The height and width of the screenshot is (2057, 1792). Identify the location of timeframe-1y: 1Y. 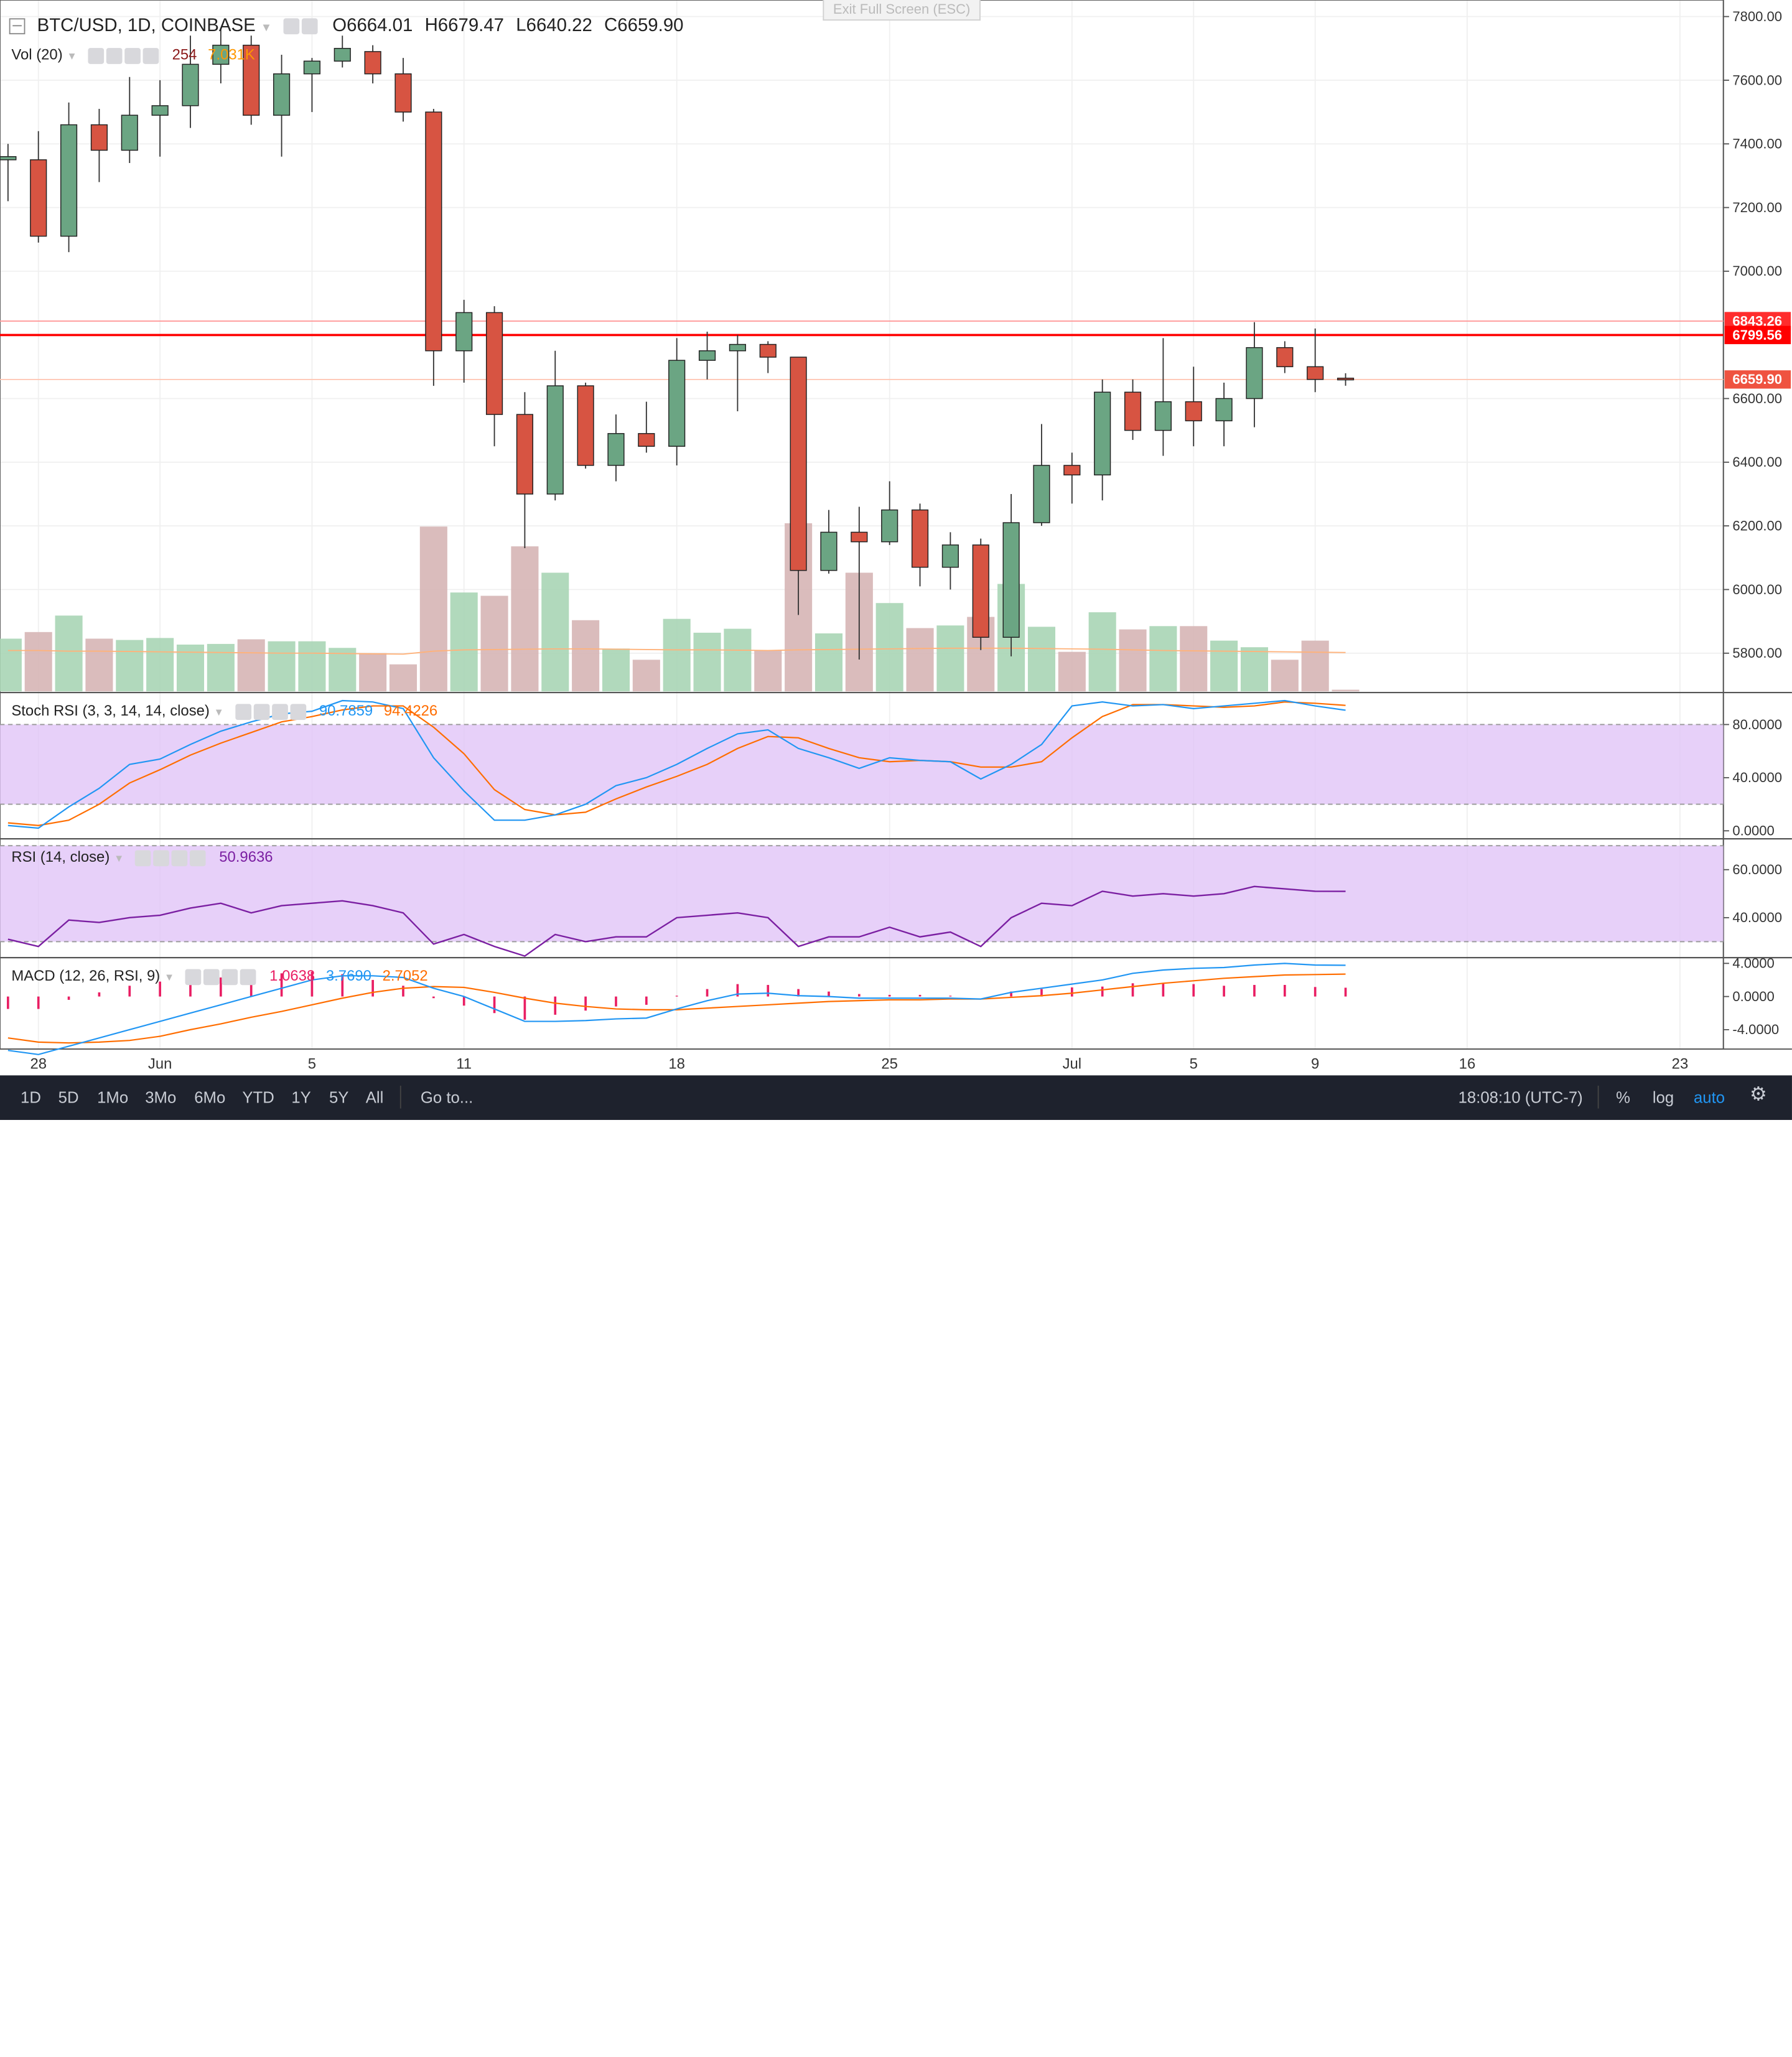
(301, 1097).